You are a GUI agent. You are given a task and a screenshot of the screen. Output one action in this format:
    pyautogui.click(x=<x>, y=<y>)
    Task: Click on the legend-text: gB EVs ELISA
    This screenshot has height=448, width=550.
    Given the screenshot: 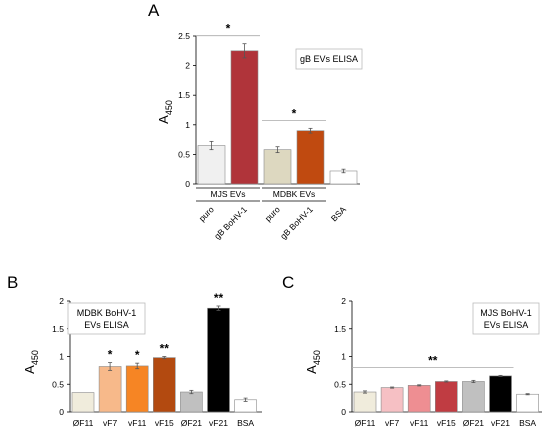 What is the action you would take?
    pyautogui.click(x=329, y=59)
    